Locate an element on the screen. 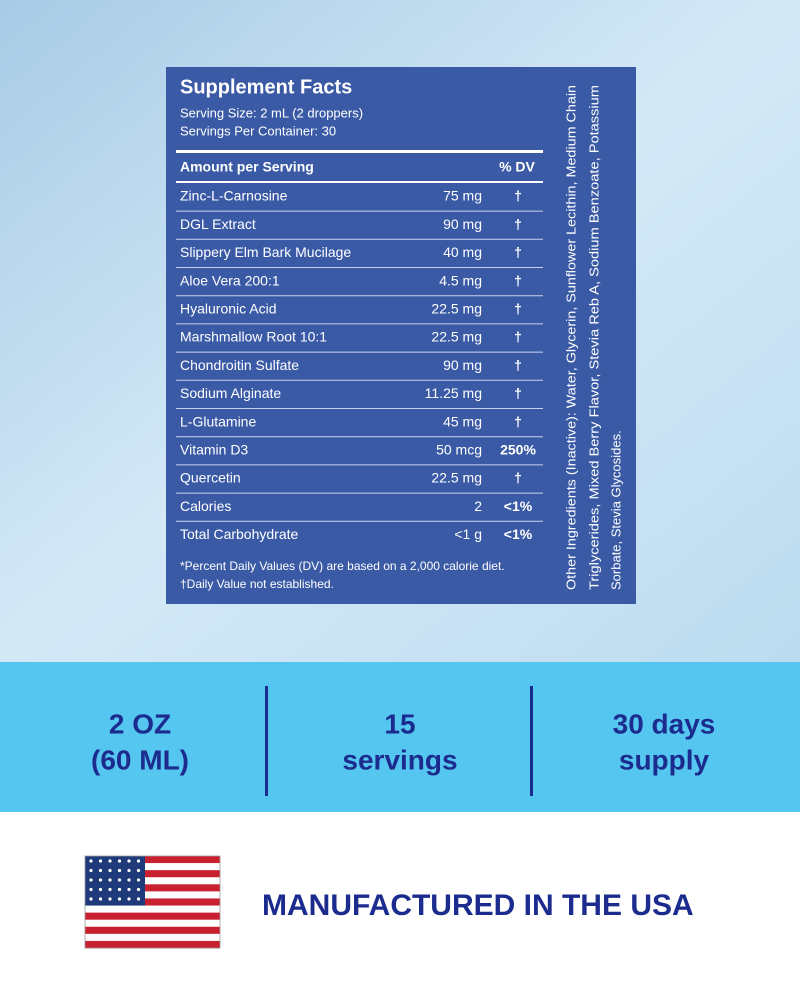 This screenshot has width=800, height=1000. flag-canton is located at coordinates (115, 881).